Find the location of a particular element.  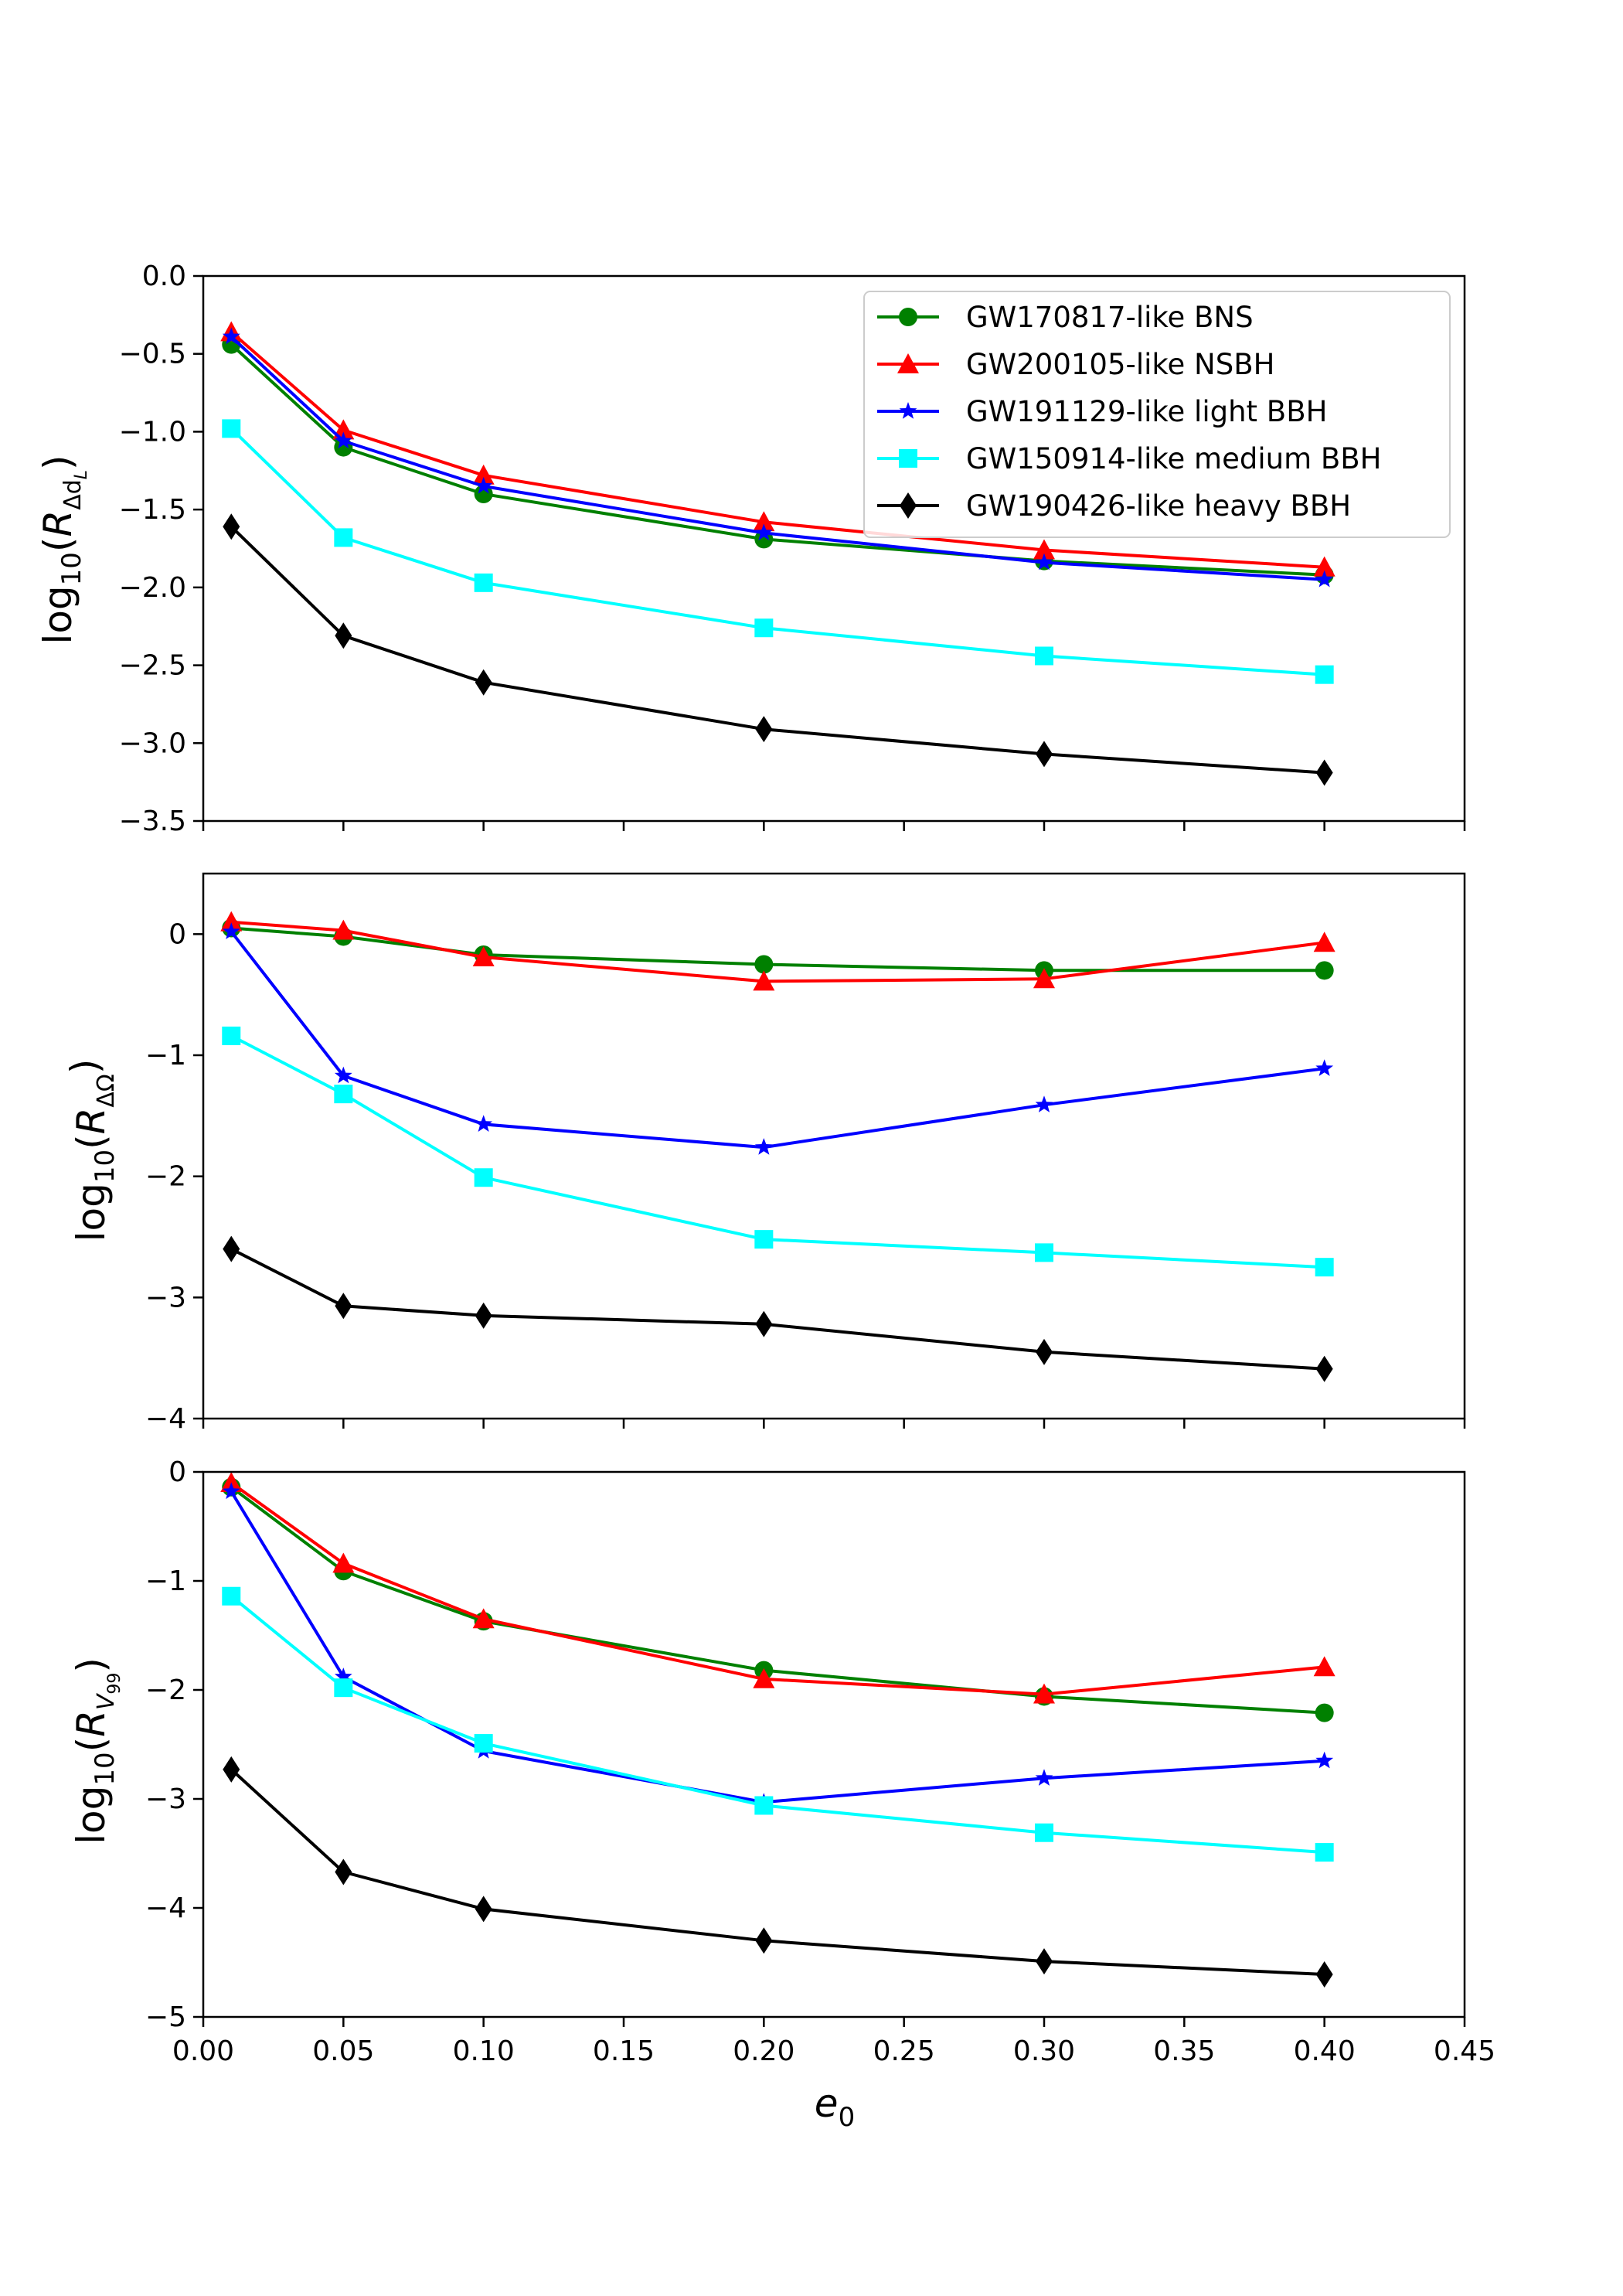

legend-item: GW191129-like light BBH is located at coordinates (1102, 411).